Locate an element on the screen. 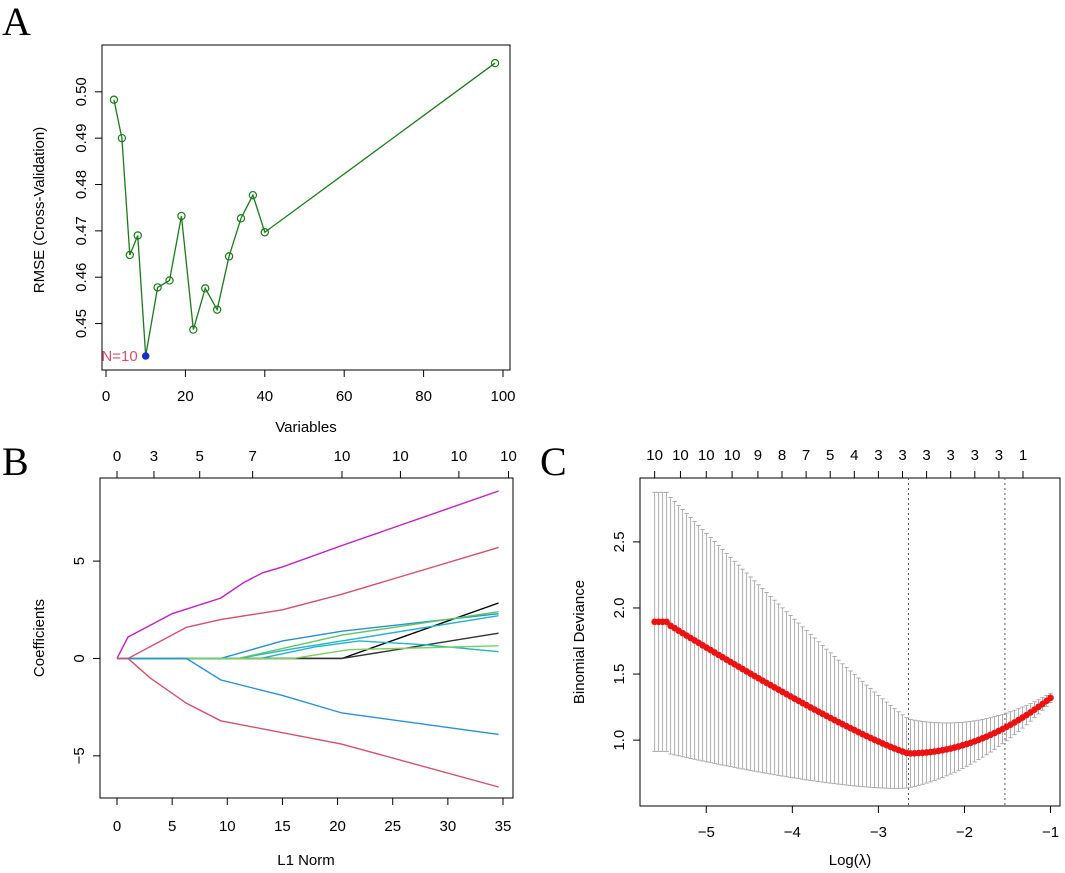  y-tick-label: 2.5 is located at coordinates (619, 541).